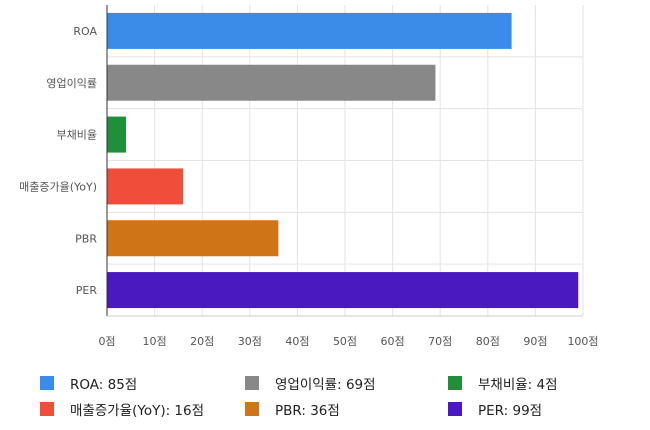 Image resolution: width=650 pixels, height=430 pixels. I want to click on x-tick-label: 30점, so click(250, 341).